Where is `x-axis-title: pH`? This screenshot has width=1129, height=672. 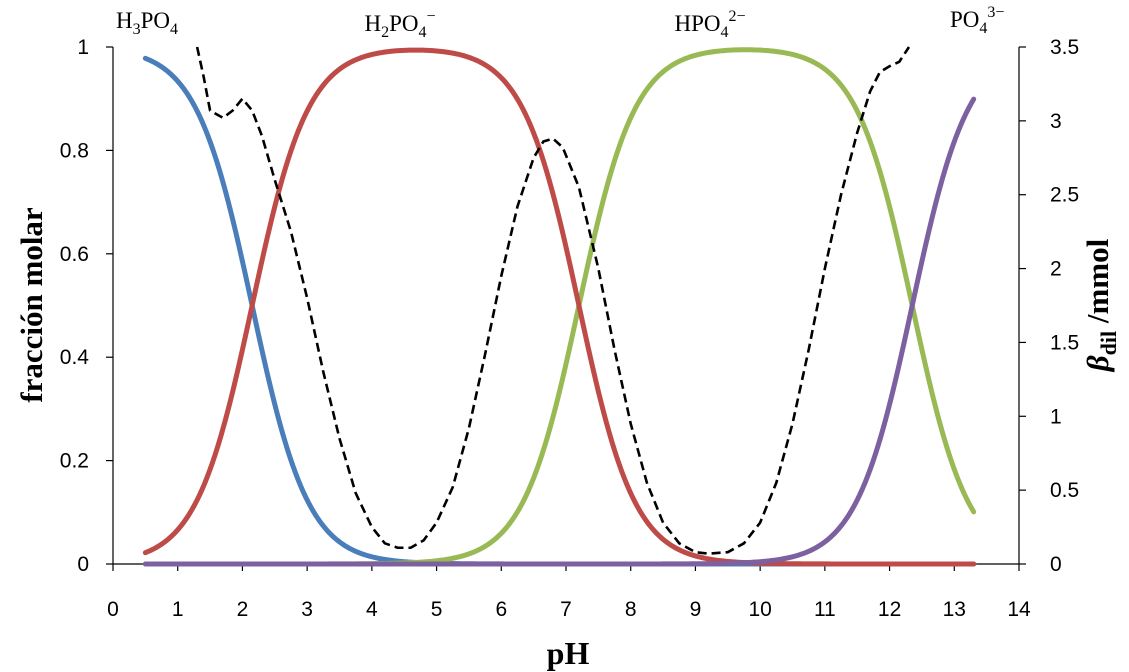
x-axis-title: pH is located at coordinates (568, 653).